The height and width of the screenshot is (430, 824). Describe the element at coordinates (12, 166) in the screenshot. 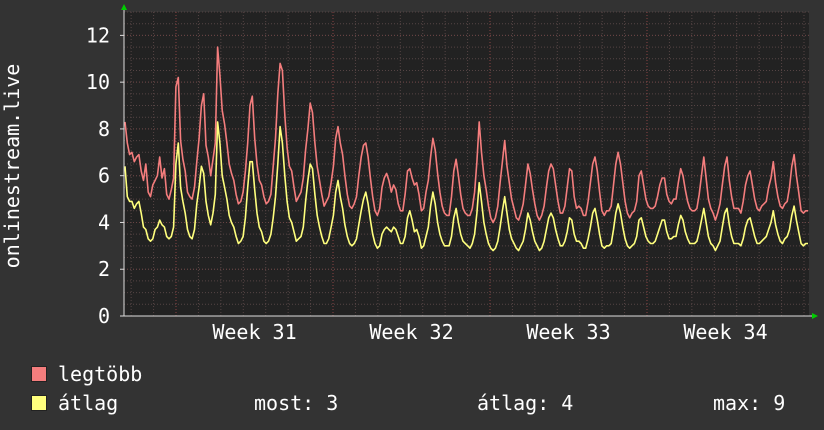

I see `y-axis-label: onlinestream.live` at that location.